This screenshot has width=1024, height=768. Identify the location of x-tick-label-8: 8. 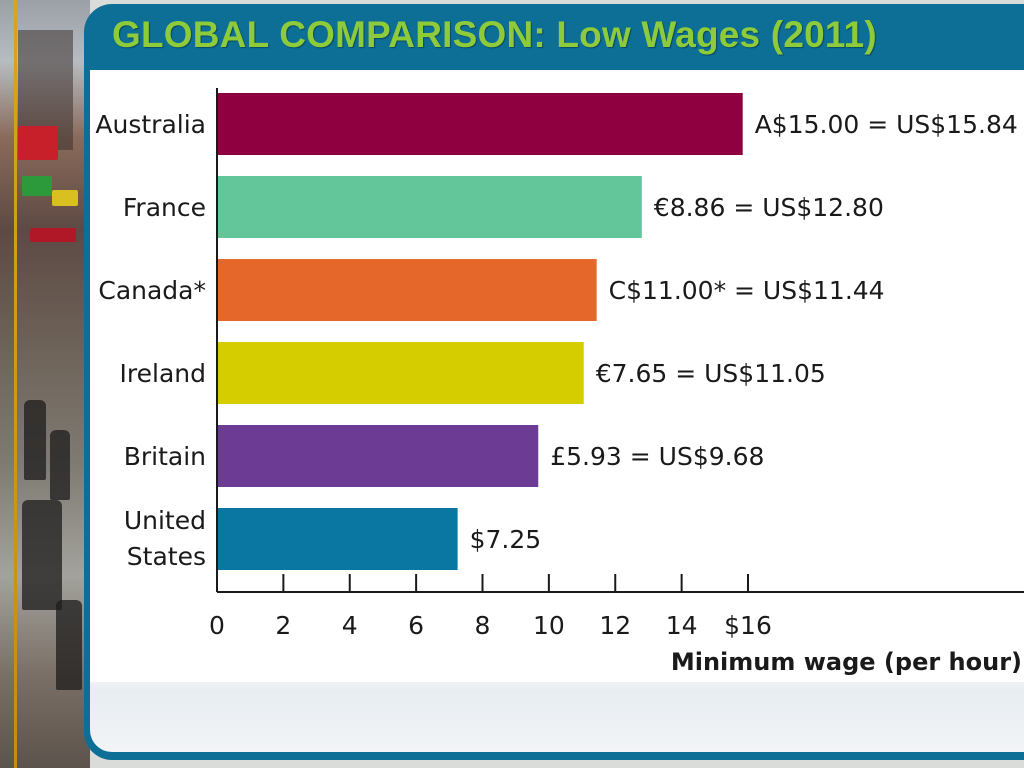
(483, 625).